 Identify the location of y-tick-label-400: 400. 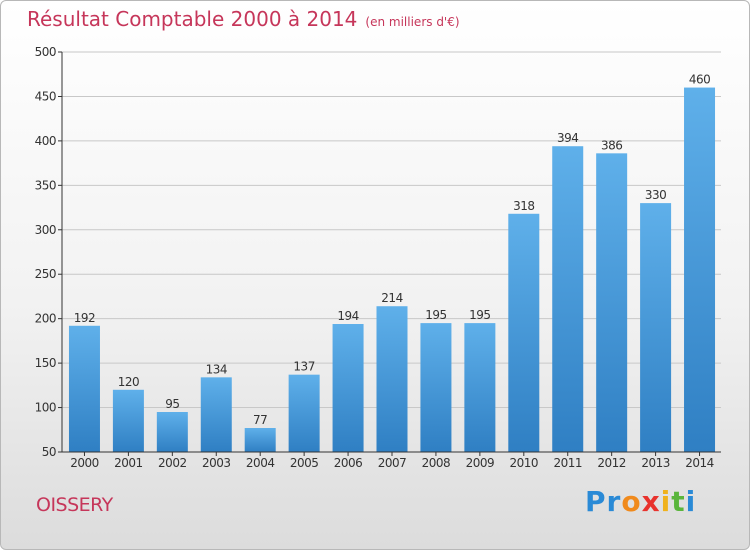
(45, 141).